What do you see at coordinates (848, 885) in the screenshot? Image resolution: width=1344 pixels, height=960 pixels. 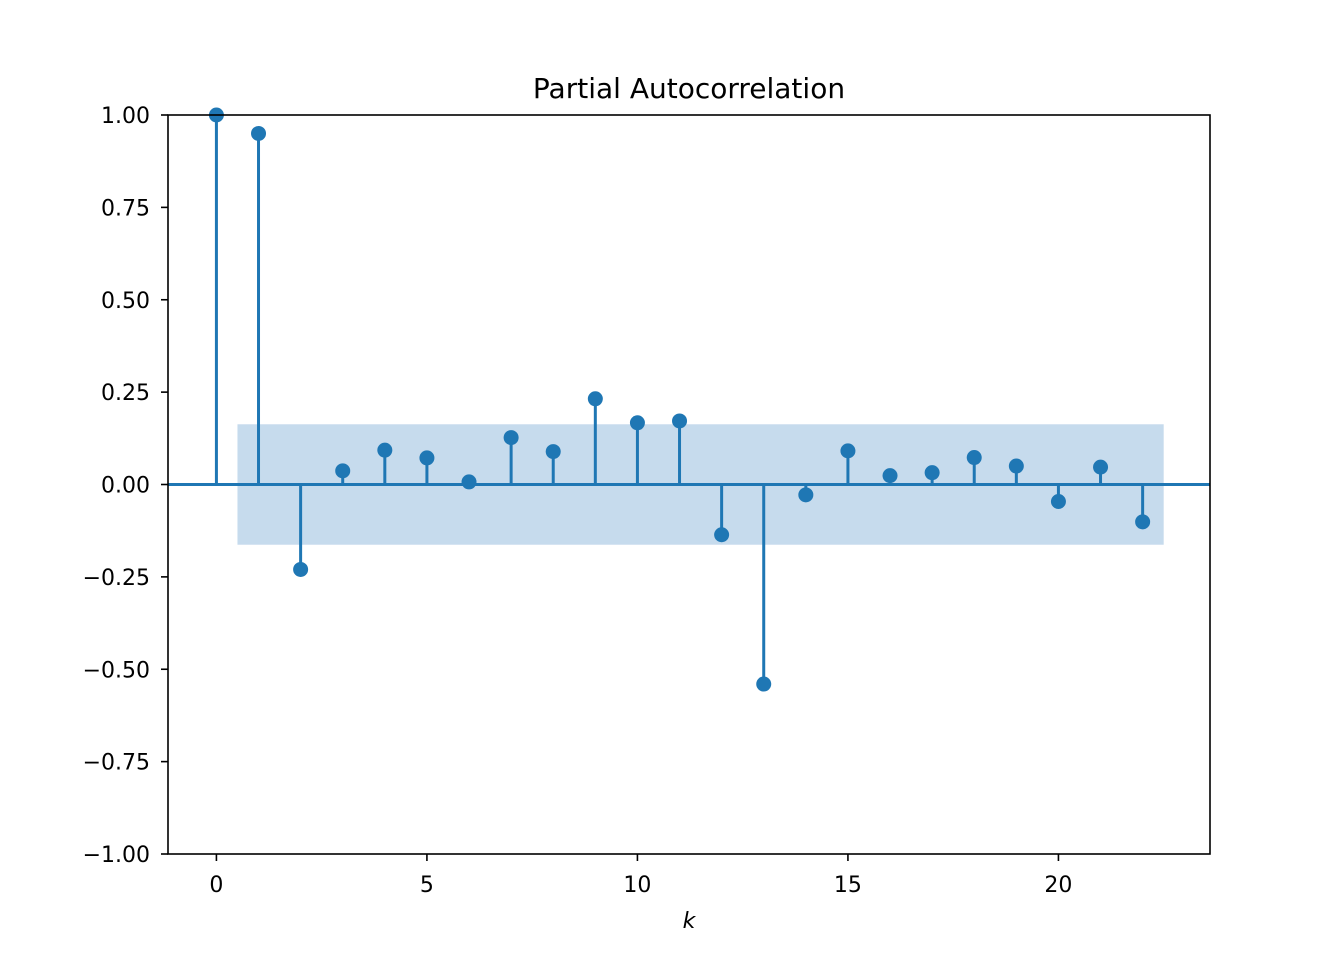 I see `x-tick-label: 15` at bounding box center [848, 885].